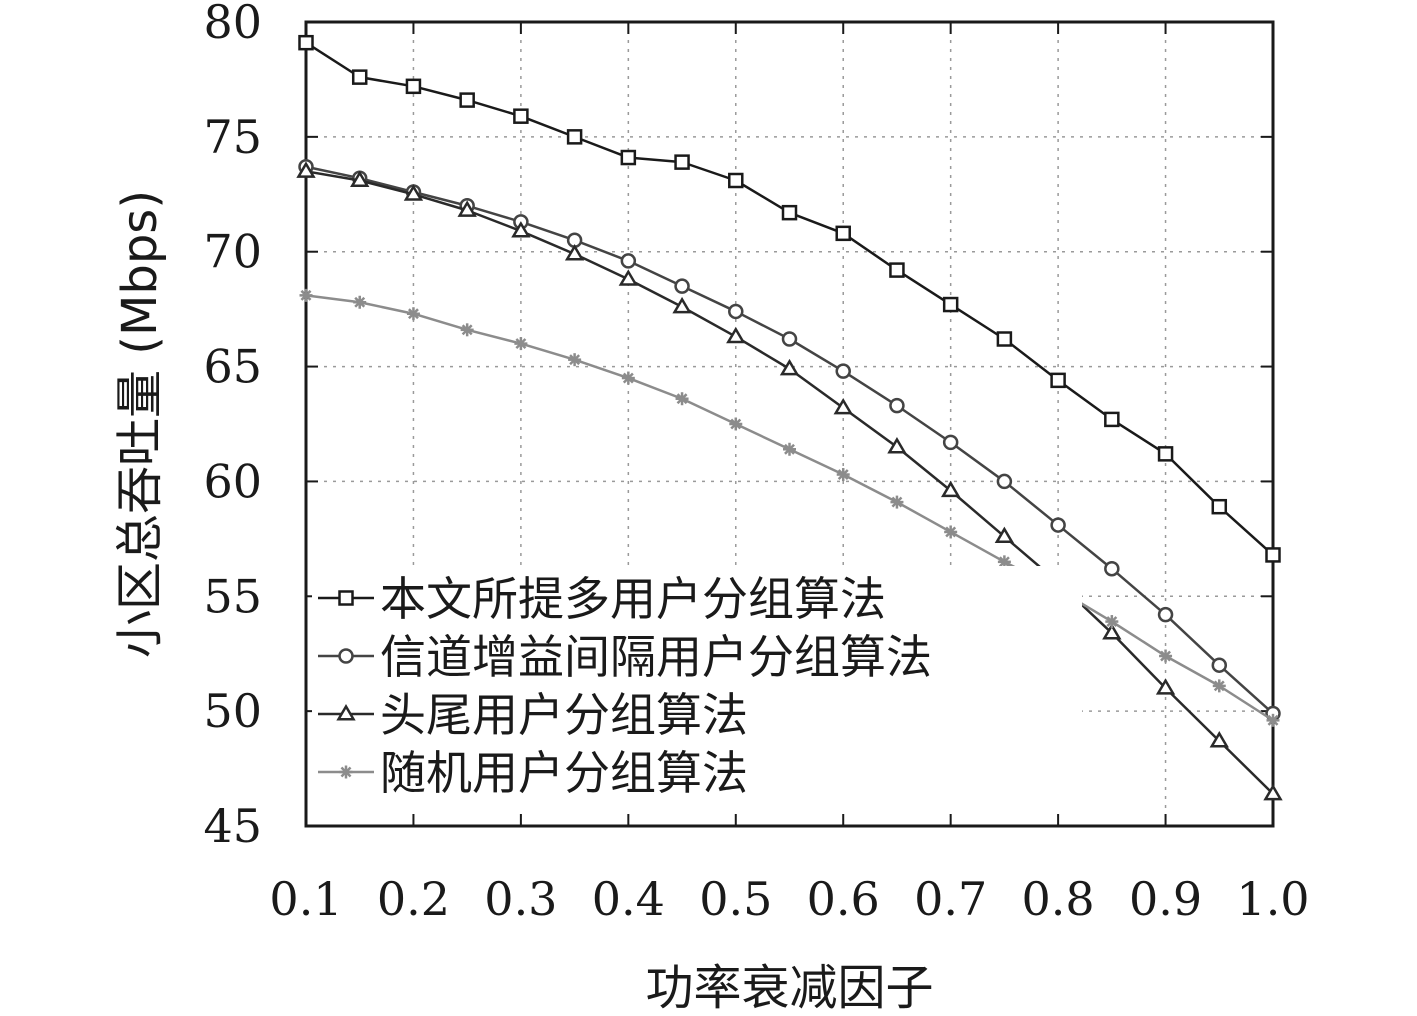 The height and width of the screenshot is (1016, 1417). What do you see at coordinates (520, 899) in the screenshot?
I see `x-tick-label: 0.3` at bounding box center [520, 899].